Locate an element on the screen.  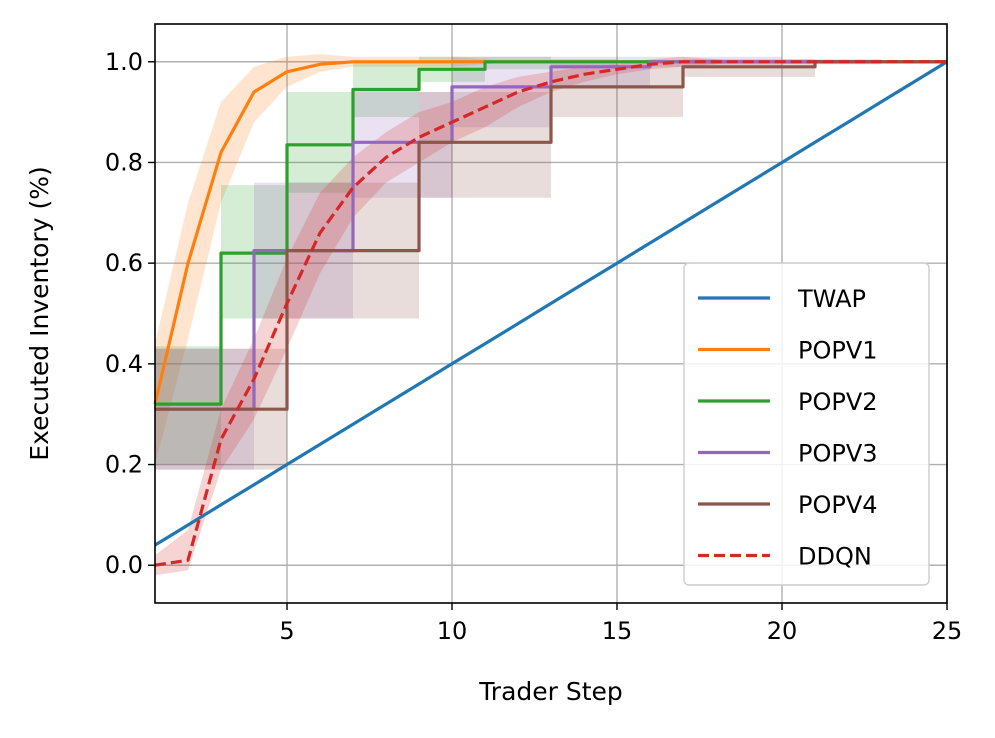
y-tick-label: 0.8 is located at coordinates (124, 162).